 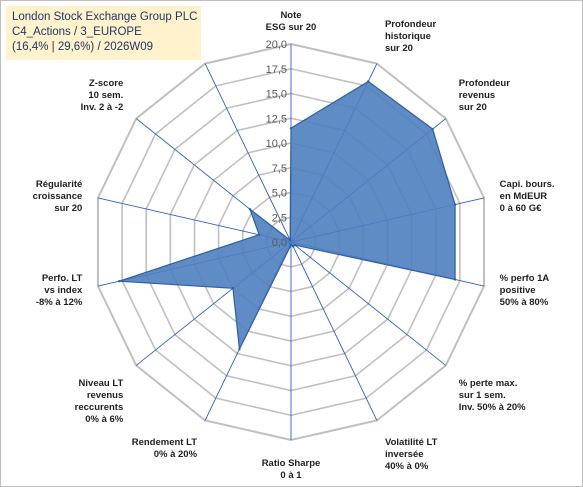 I want to click on axis-label-line: Inv. 2 à -2, so click(x=102, y=107).